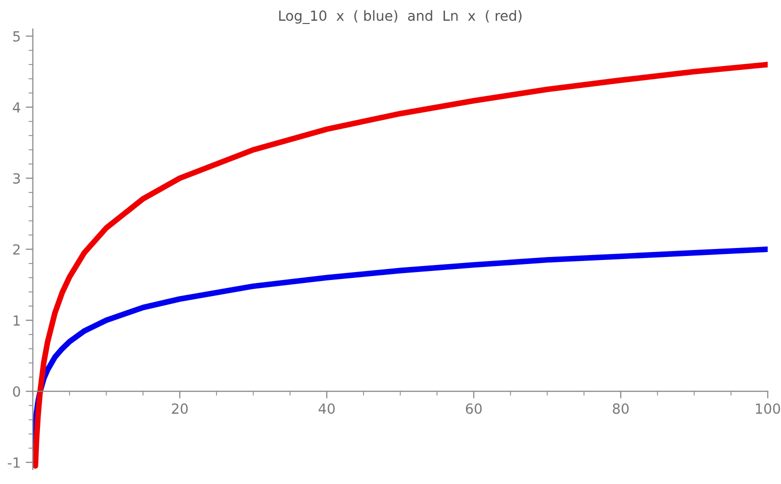 The width and height of the screenshot is (781, 484). Describe the element at coordinates (180, 408) in the screenshot. I see `x-tick-label: 20` at that location.